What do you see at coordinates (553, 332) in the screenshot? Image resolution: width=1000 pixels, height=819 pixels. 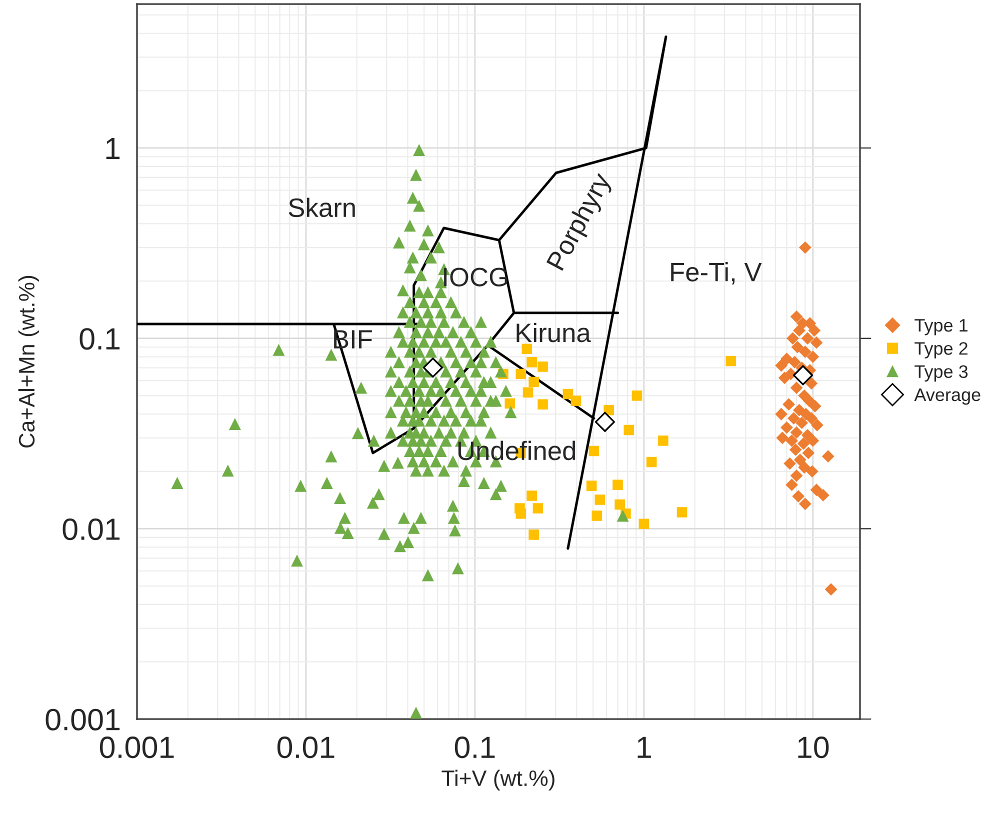 I see `annotation: Kiruna` at bounding box center [553, 332].